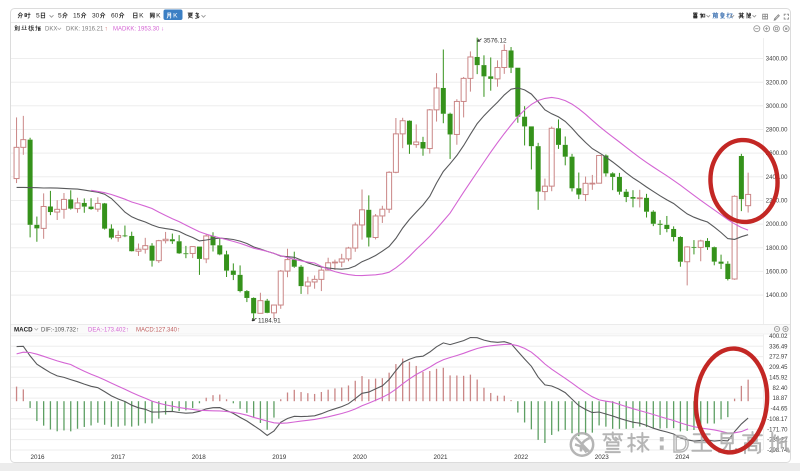 This screenshot has height=476, width=800. Describe the element at coordinates (780, 389) in the screenshot. I see `svg-text: 82.40` at that location.